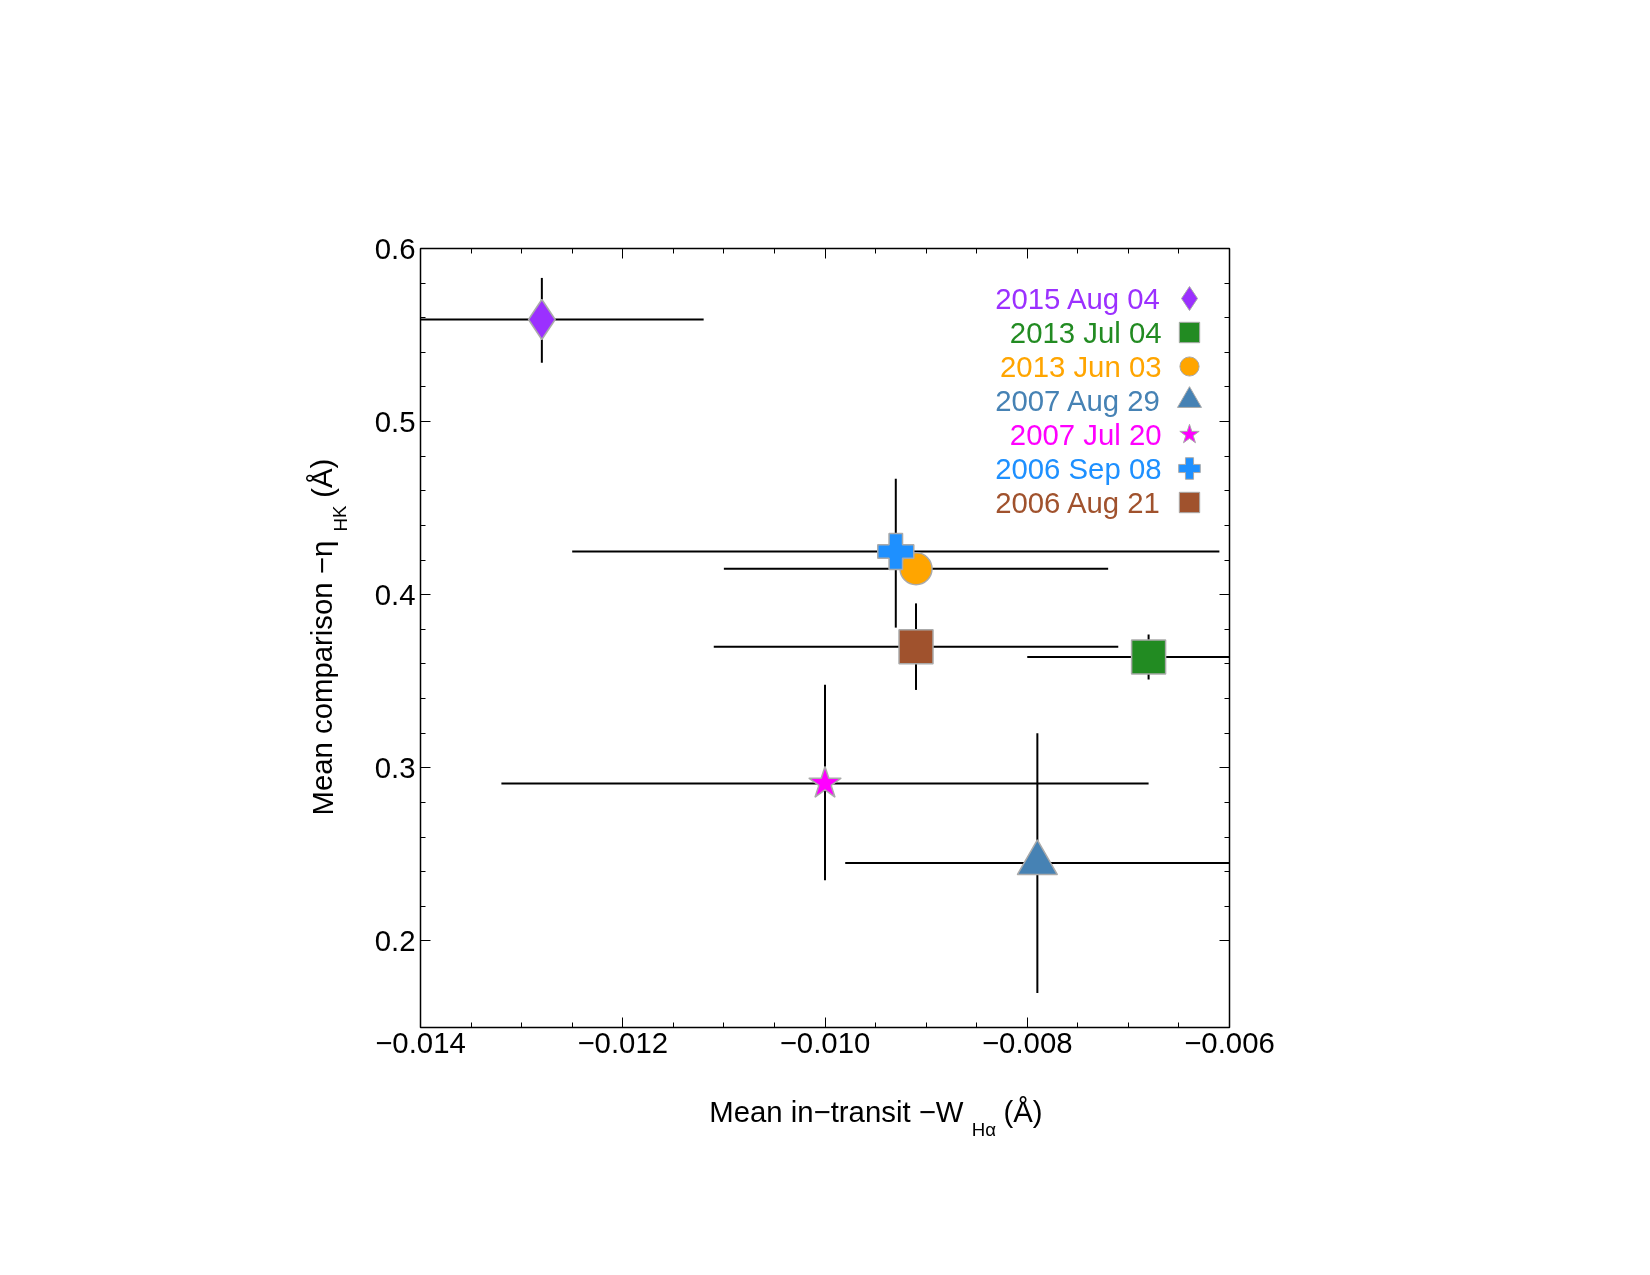  What do you see at coordinates (876, 1117) in the screenshot?
I see `x-axis-title: Mean in−transit −WHα (Å)` at bounding box center [876, 1117].